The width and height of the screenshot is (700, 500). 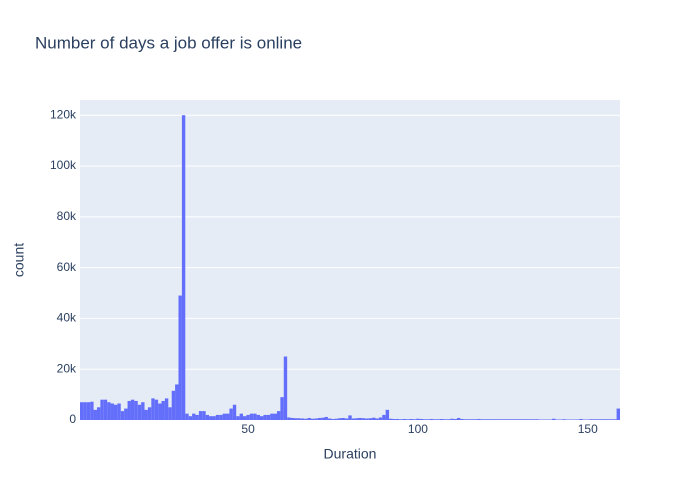 I want to click on y-tick-label: 40k, so click(x=67, y=318).